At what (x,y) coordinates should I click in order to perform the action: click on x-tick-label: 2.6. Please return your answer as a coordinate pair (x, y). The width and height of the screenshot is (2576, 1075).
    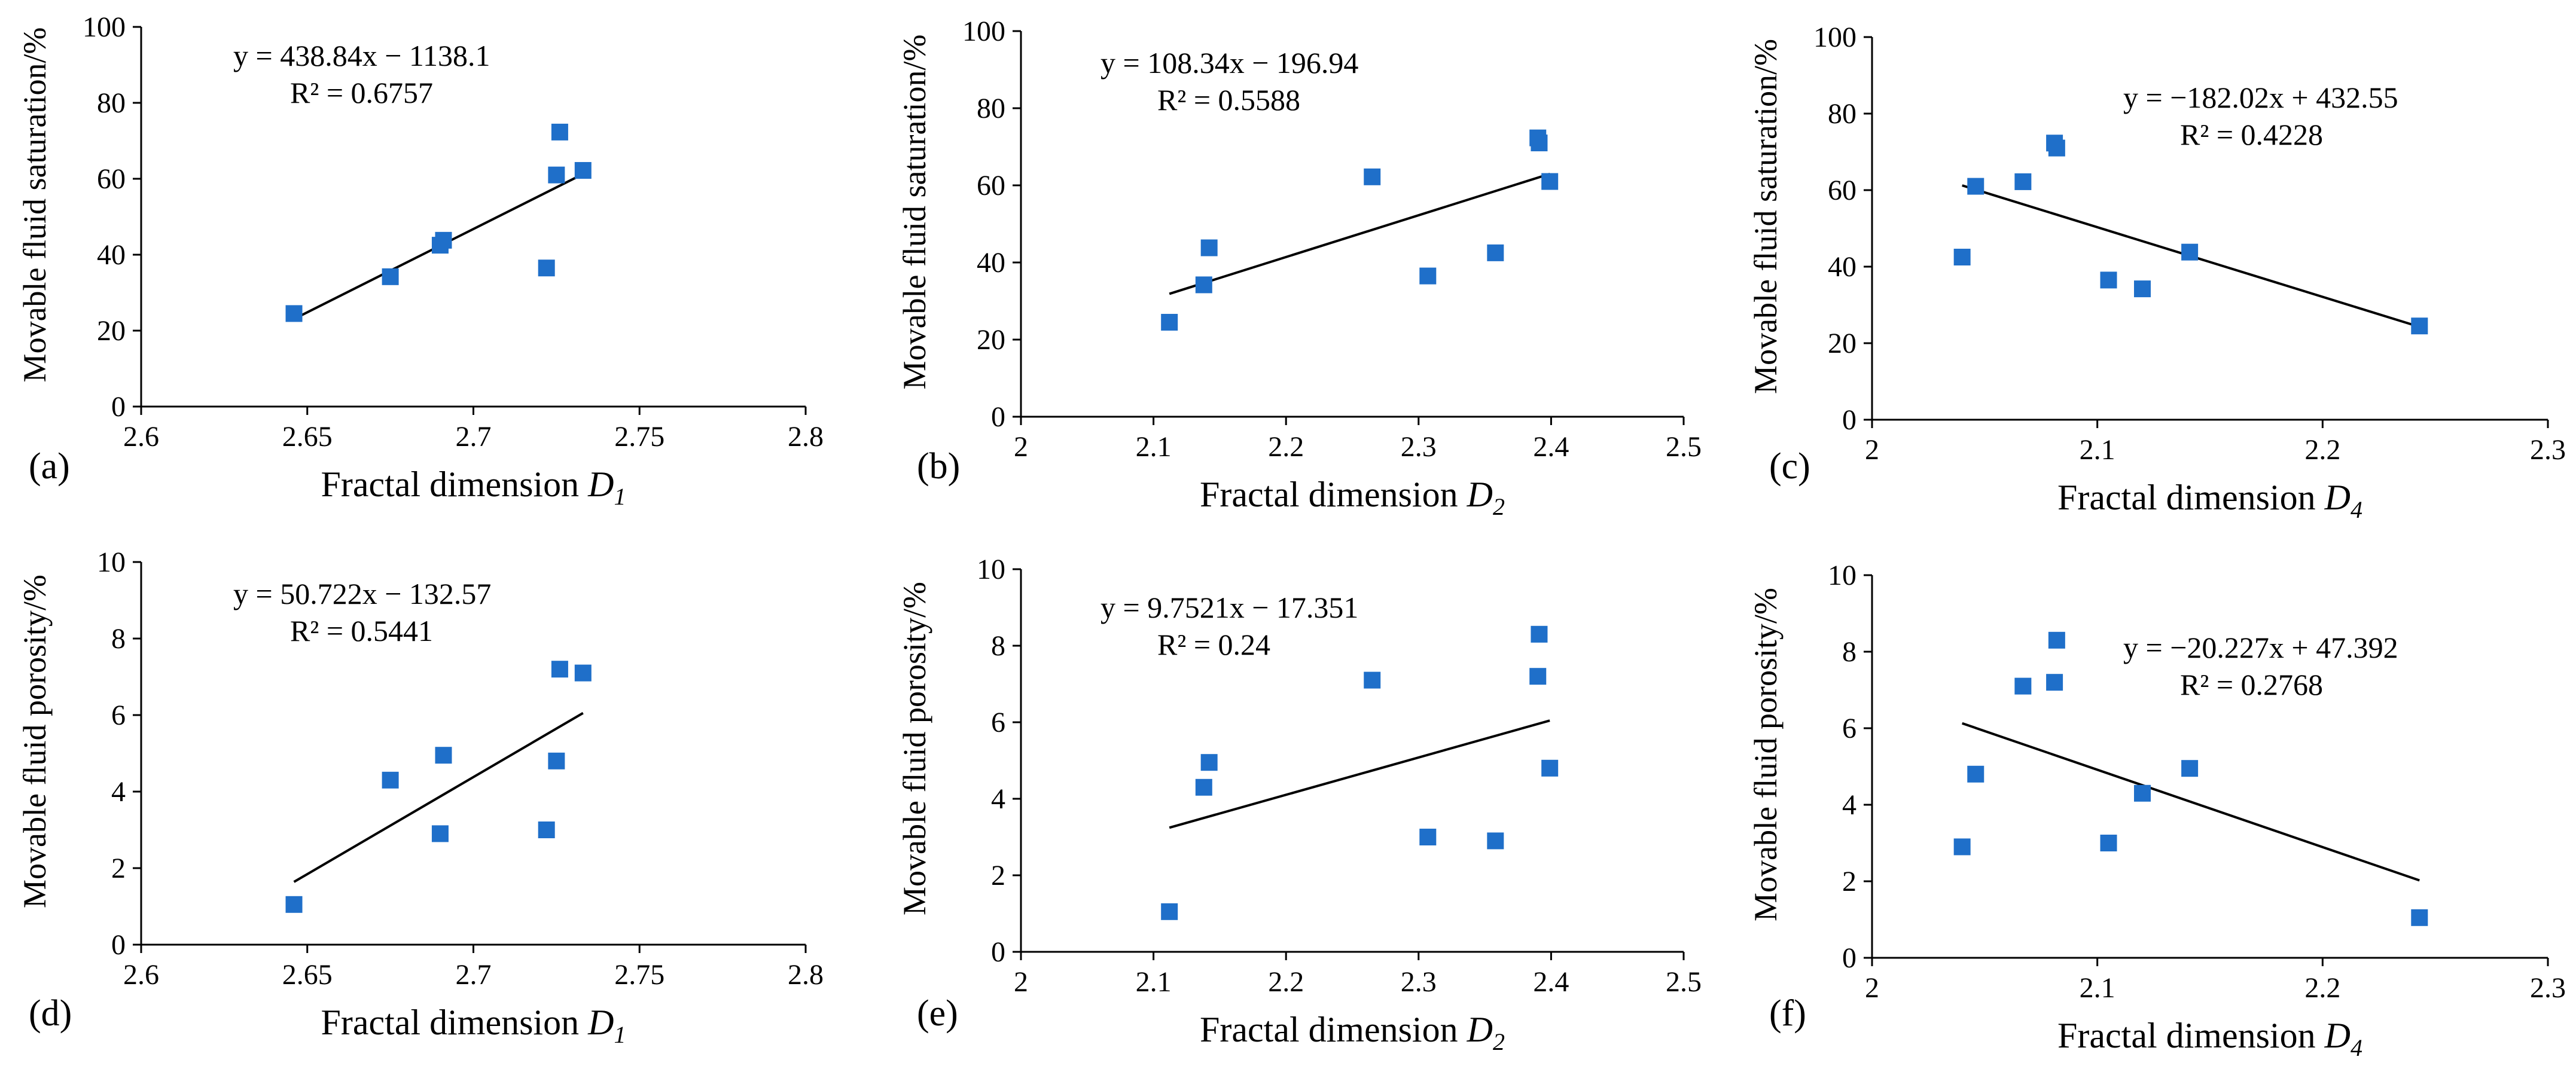
    Looking at the image, I should click on (141, 437).